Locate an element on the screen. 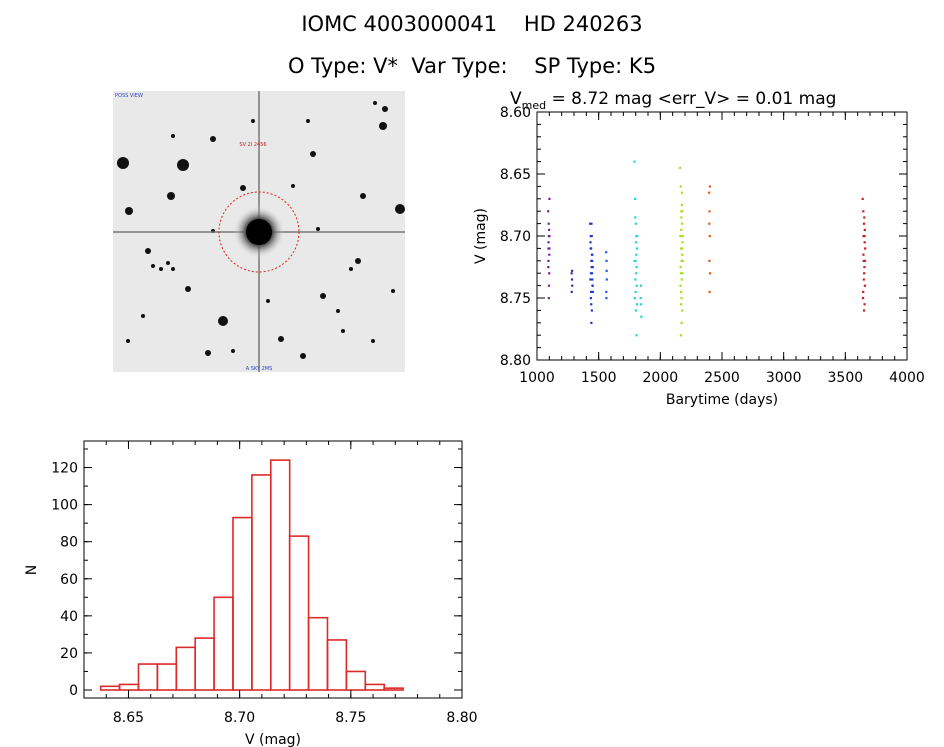  x-tick-label: 3500 is located at coordinates (846, 378).